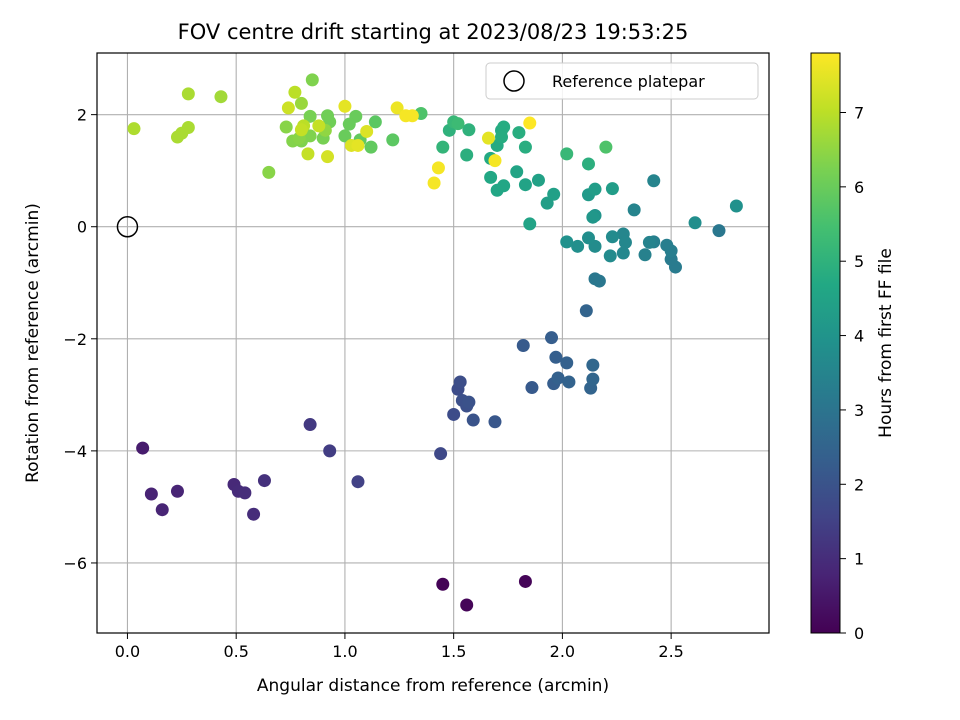 The height and width of the screenshot is (720, 960). I want to click on legend-box, so click(622, 81).